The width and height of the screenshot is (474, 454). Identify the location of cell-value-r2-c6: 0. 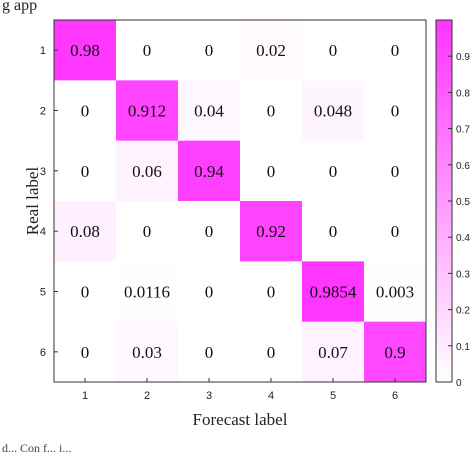
(395, 111).